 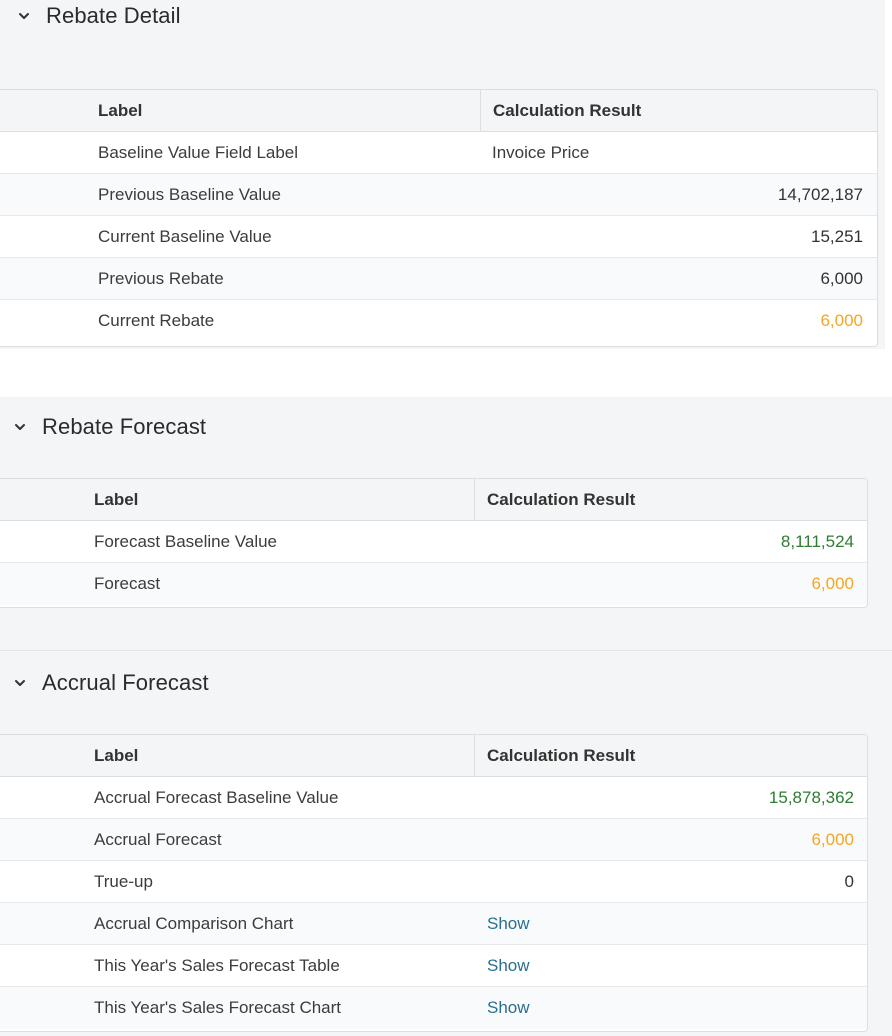 What do you see at coordinates (217, 965) in the screenshot?
I see `row-label: This Year's Sales Forecast Table` at bounding box center [217, 965].